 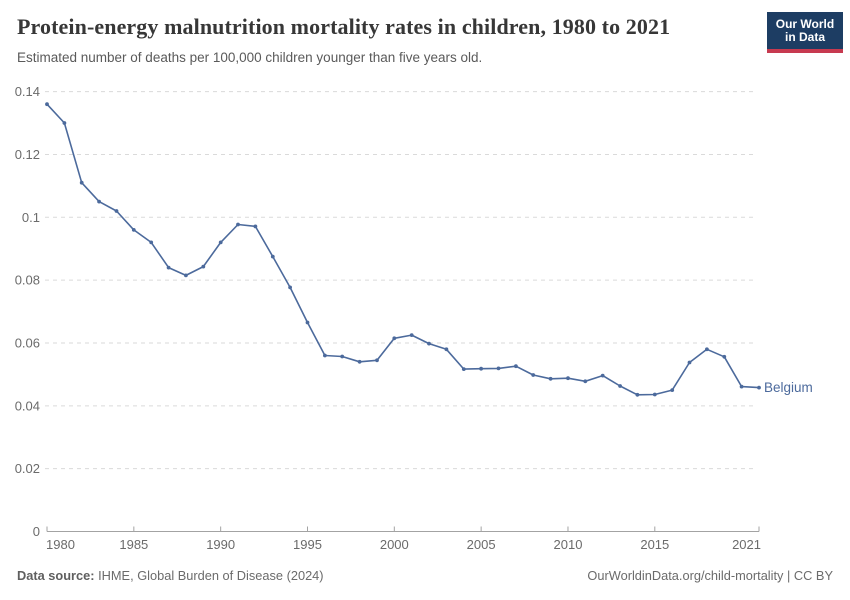 What do you see at coordinates (27, 280) in the screenshot?
I see `y-axis-tick-label: 0.08` at bounding box center [27, 280].